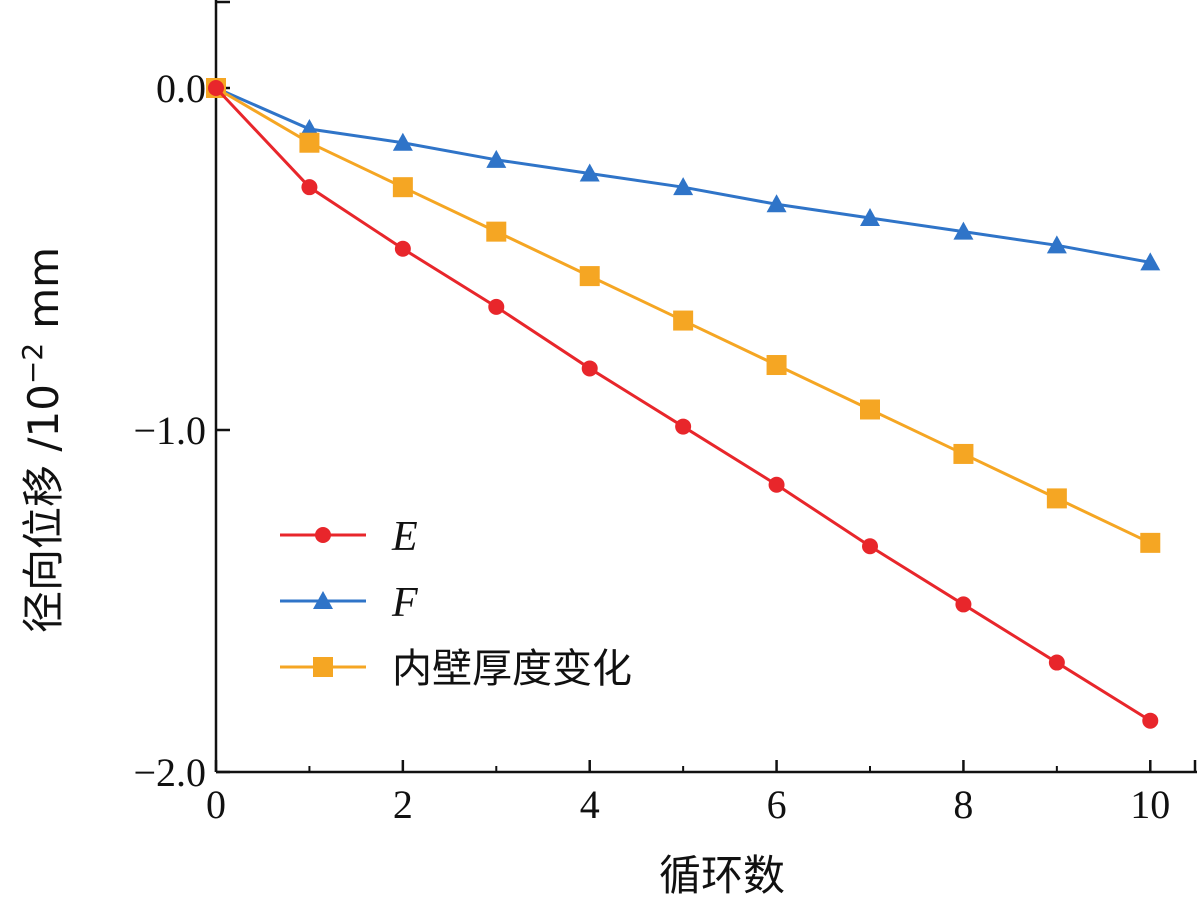 This screenshot has width=1200, height=902. What do you see at coordinates (169, 430) in the screenshot?
I see `y-tick-label: −1.0` at bounding box center [169, 430].